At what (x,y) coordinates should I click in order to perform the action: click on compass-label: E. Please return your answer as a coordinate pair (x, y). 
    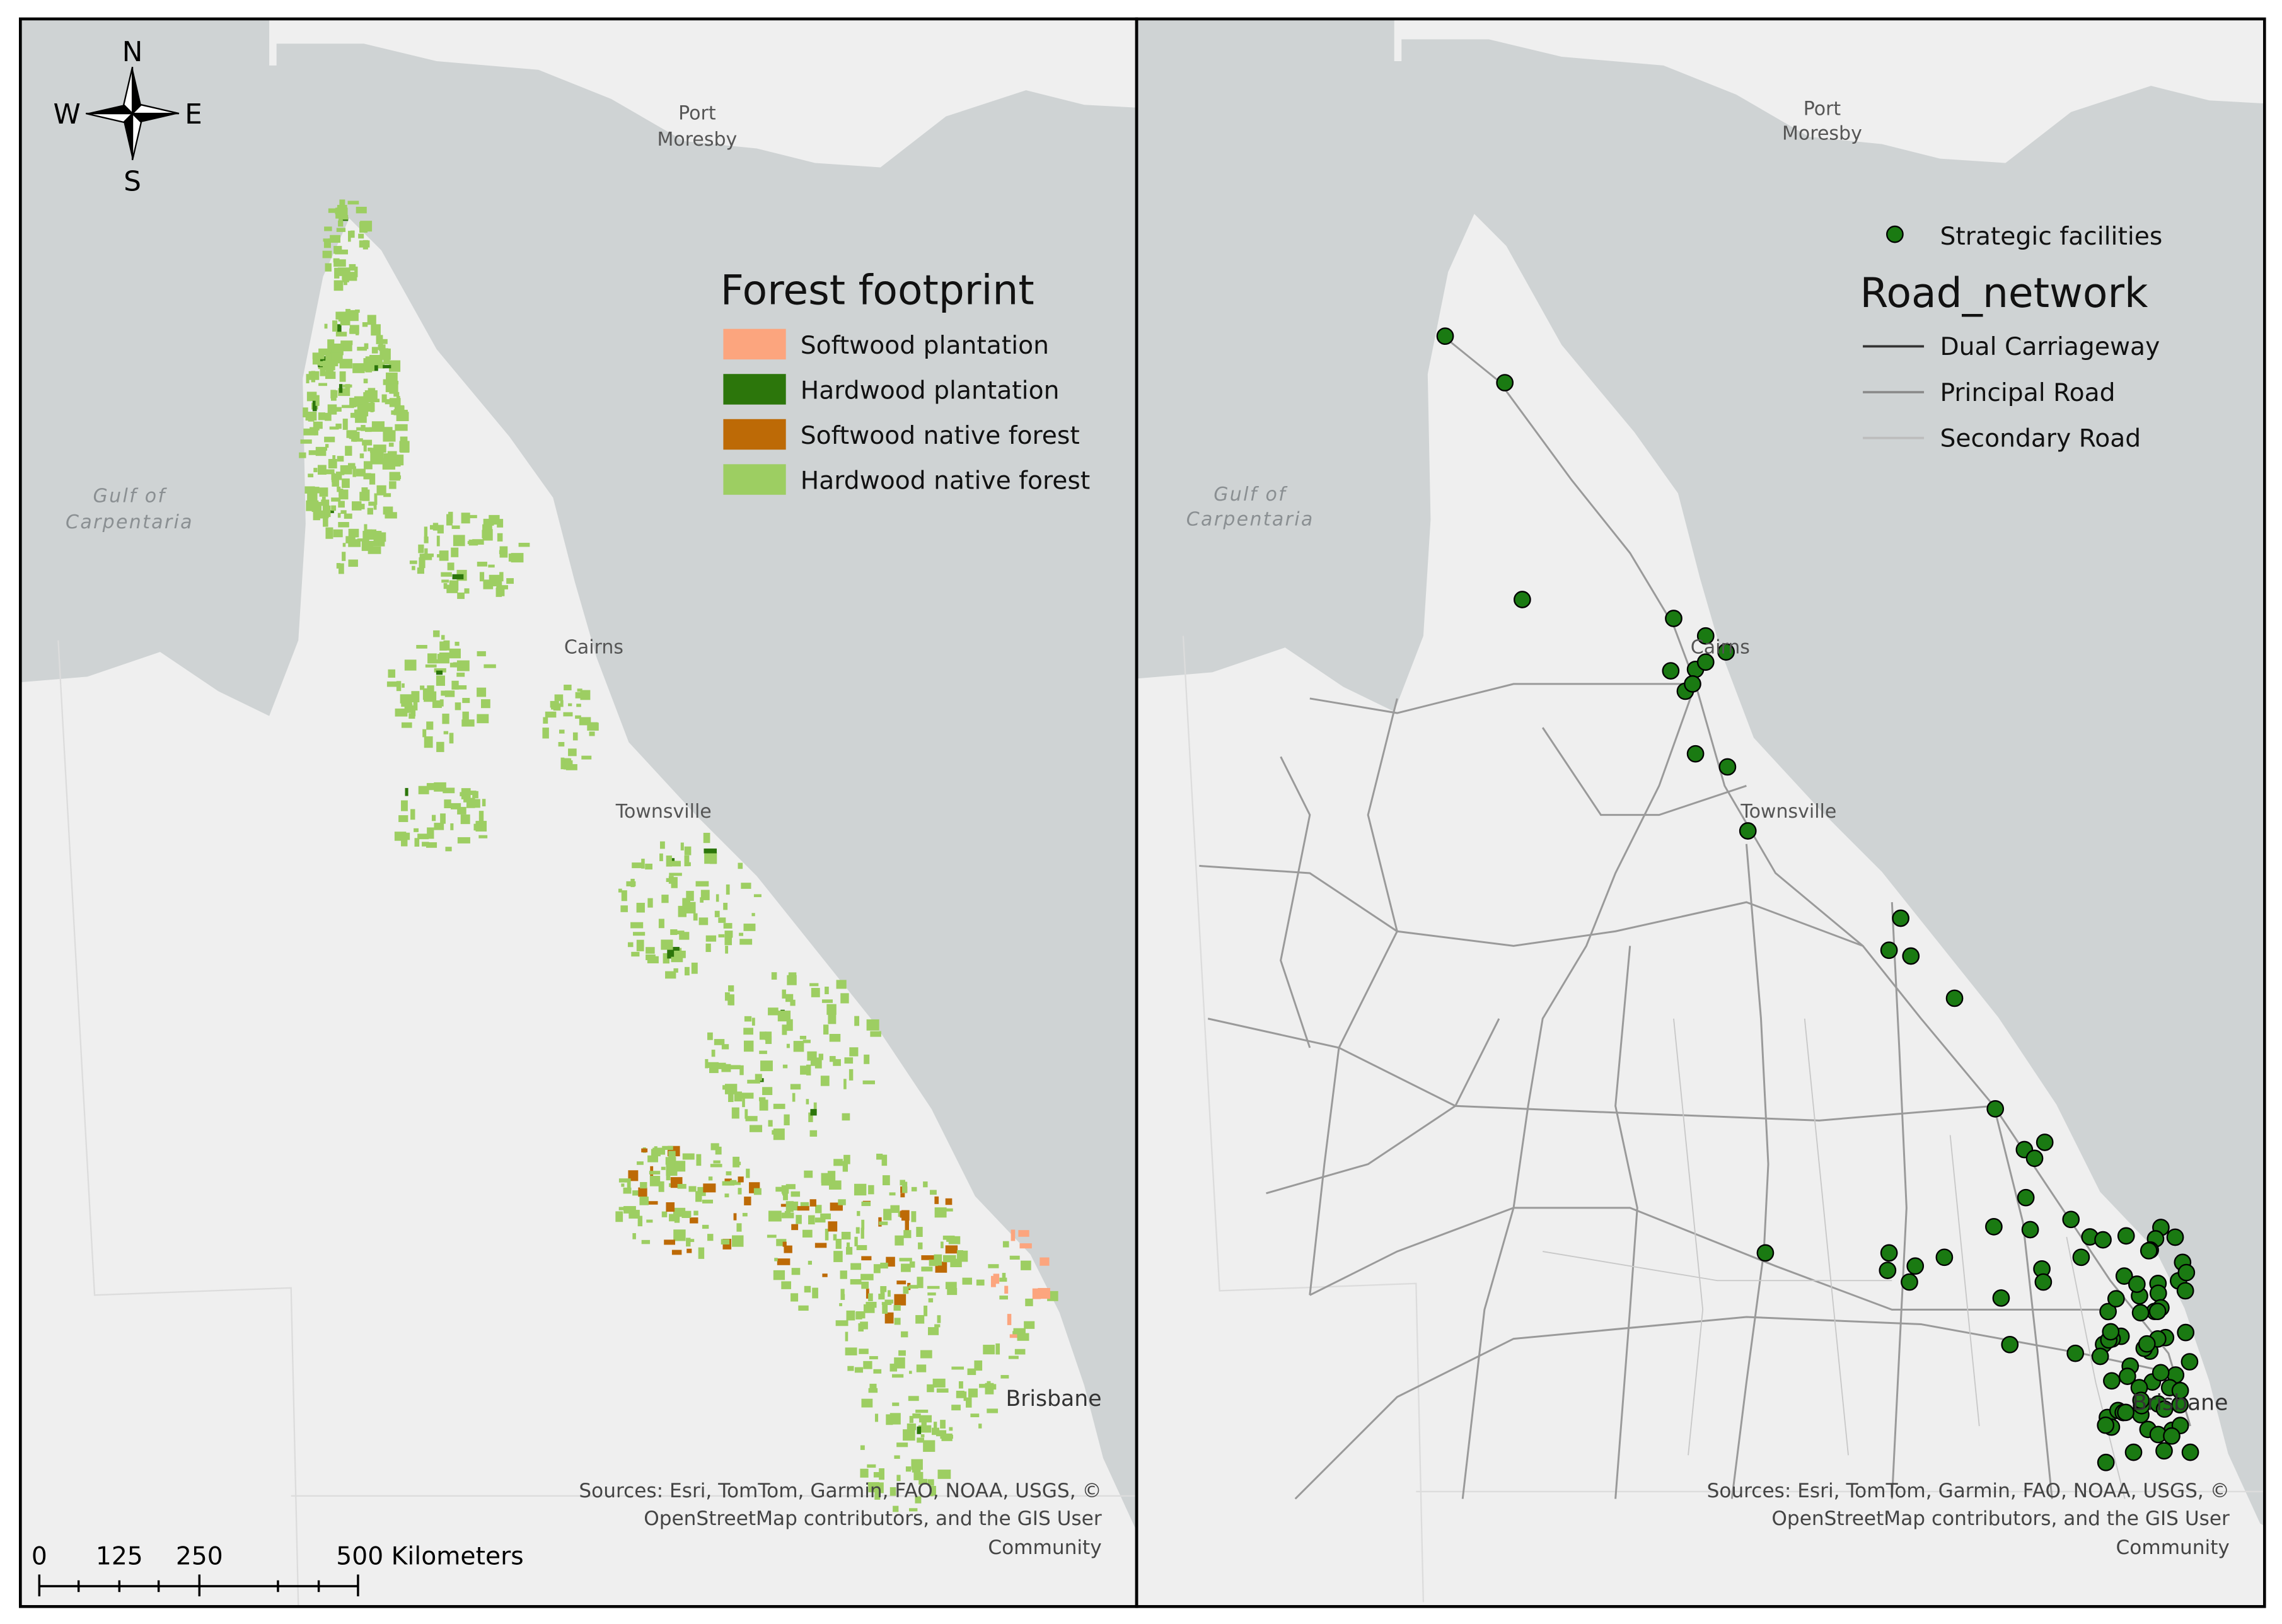
    Looking at the image, I should click on (193, 114).